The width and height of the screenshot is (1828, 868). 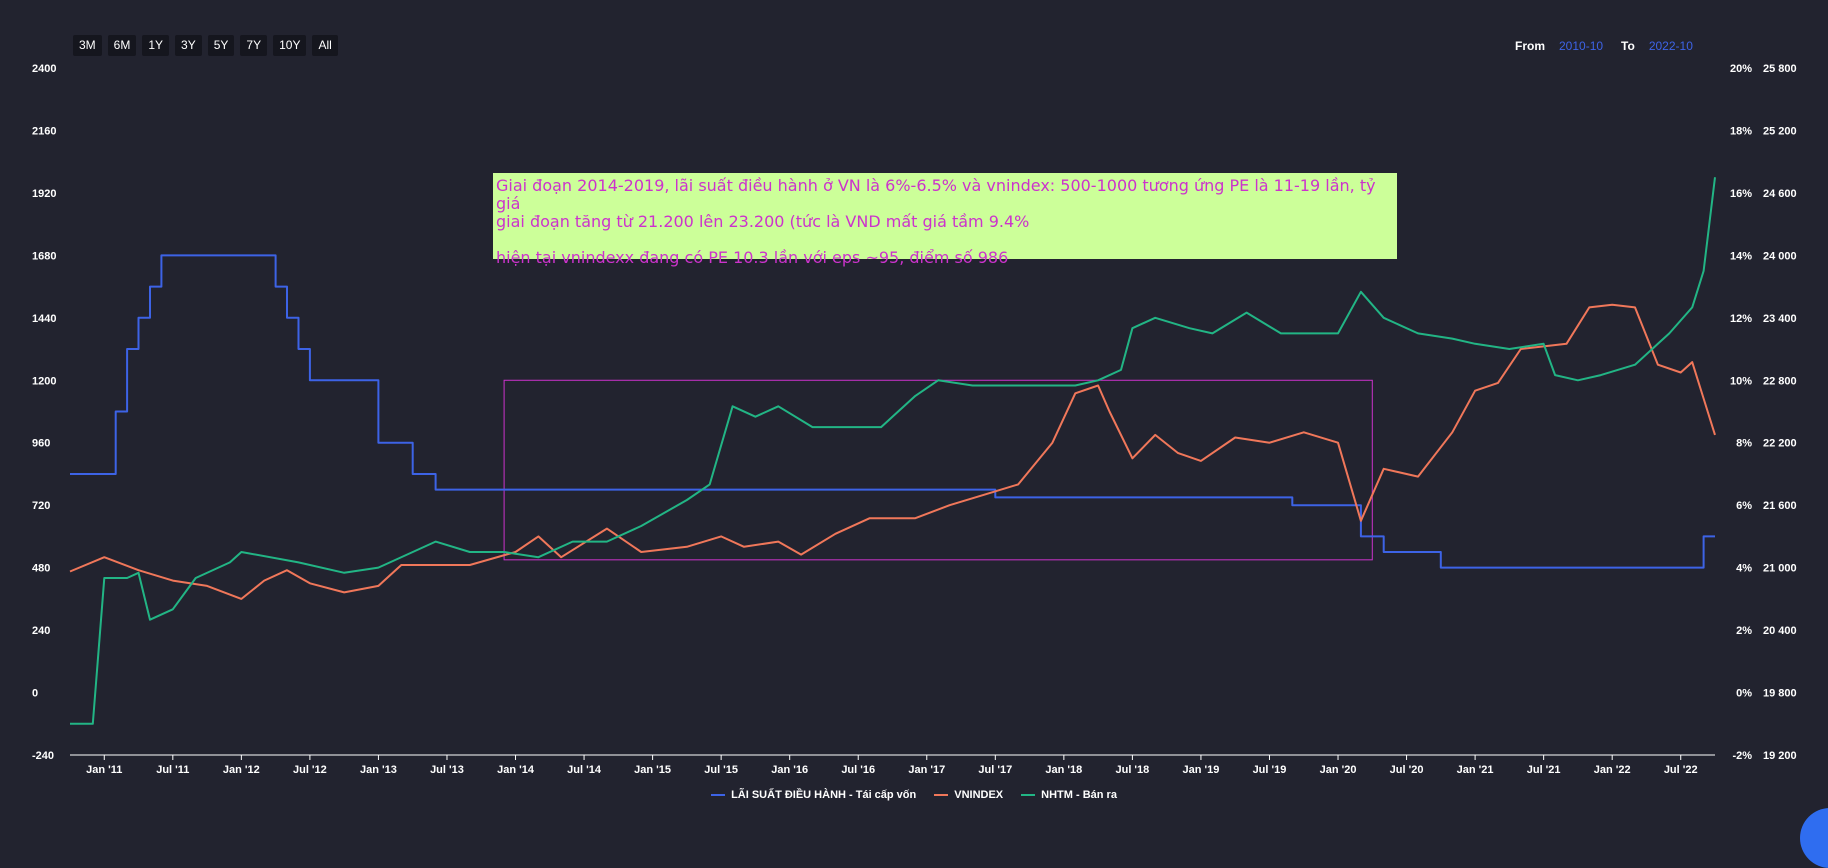 I want to click on right-axis-pct-tick: 18%, so click(x=1741, y=131).